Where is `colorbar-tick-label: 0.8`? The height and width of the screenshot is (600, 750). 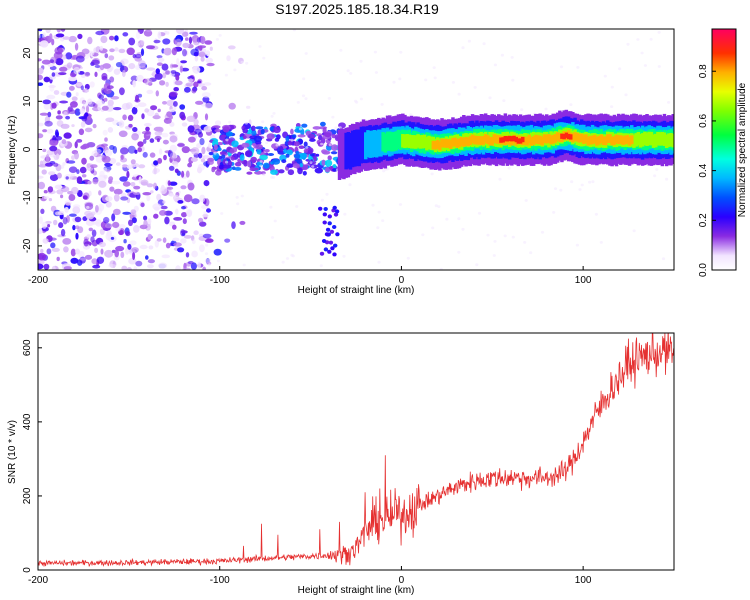
colorbar-tick-label: 0.8 is located at coordinates (703, 71).